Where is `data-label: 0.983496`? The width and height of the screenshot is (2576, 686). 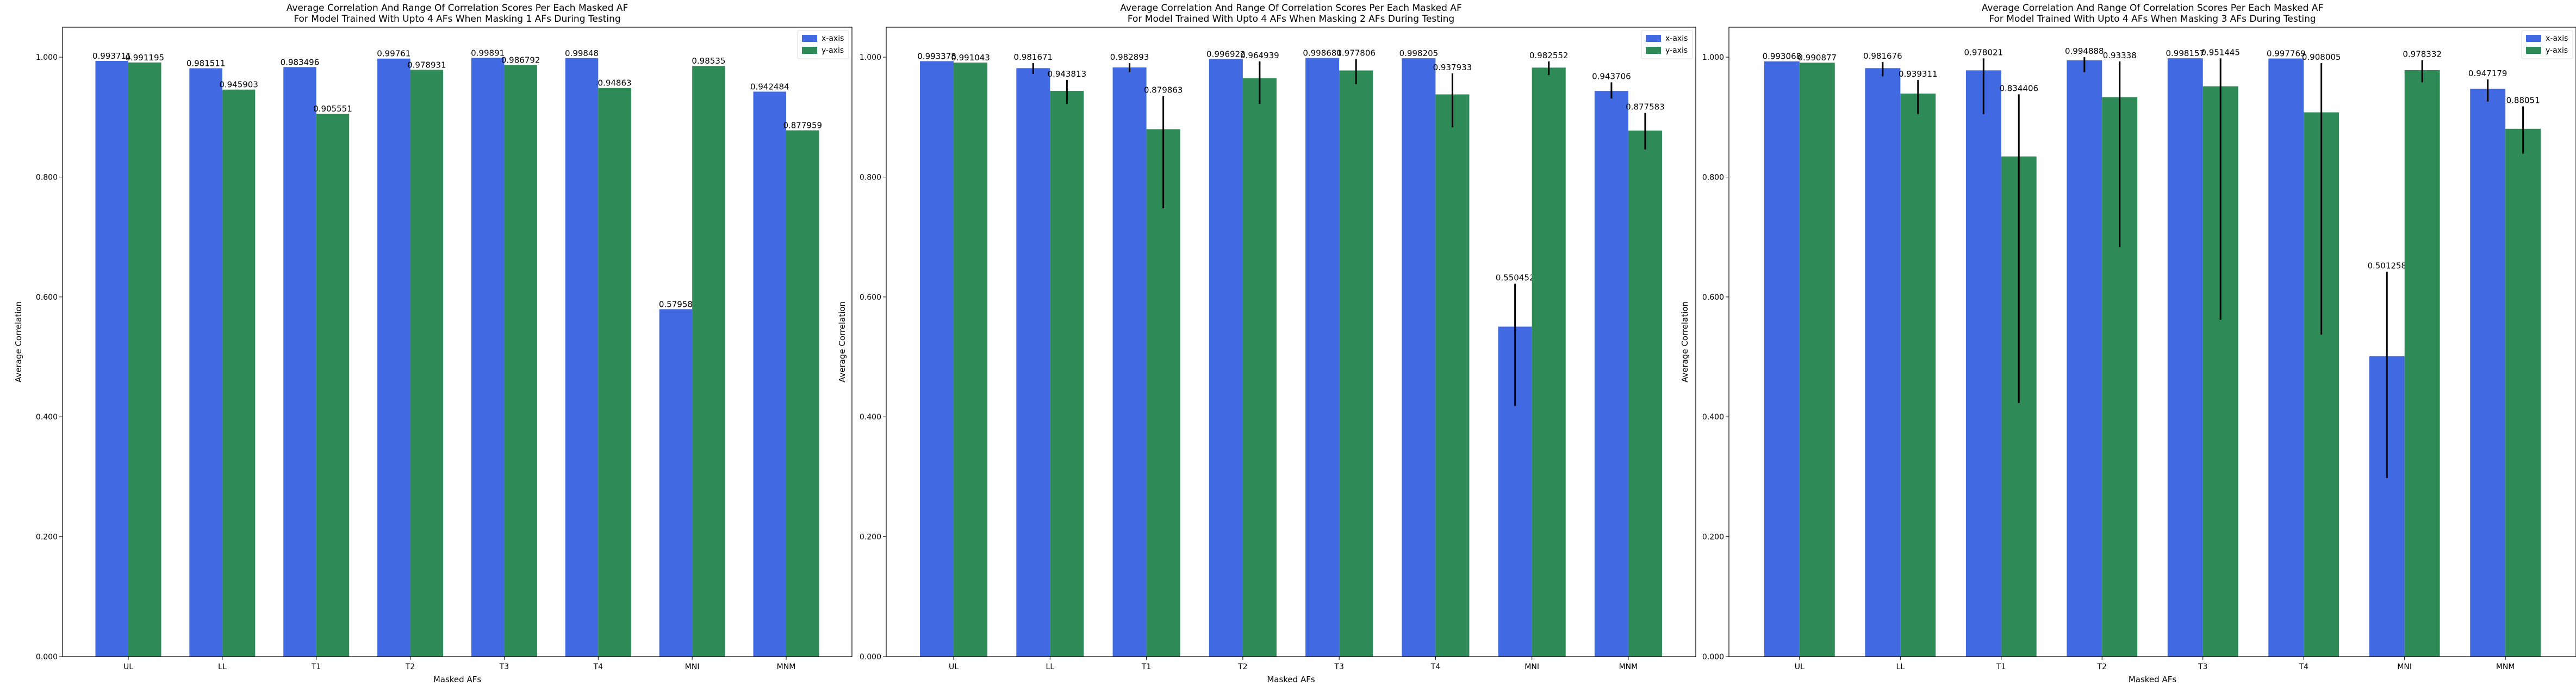 data-label: 0.983496 is located at coordinates (300, 62).